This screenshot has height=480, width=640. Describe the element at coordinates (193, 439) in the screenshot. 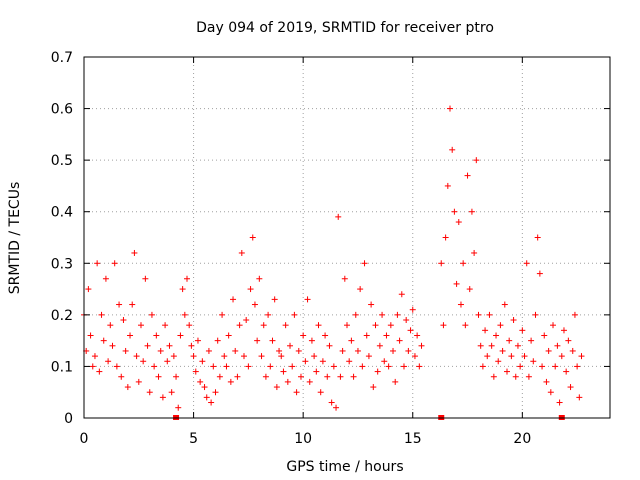

I see `x-tick-label: 5` at that location.